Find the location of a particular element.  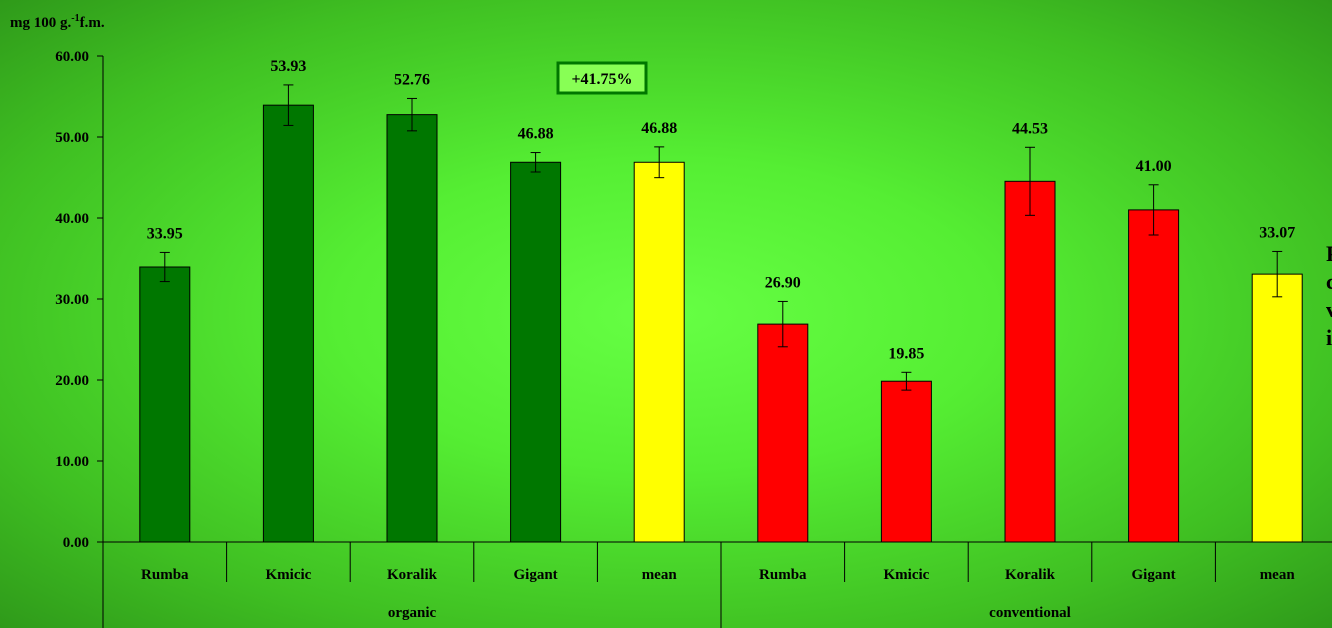

y-tick-label: 40.00 is located at coordinates (72, 219).